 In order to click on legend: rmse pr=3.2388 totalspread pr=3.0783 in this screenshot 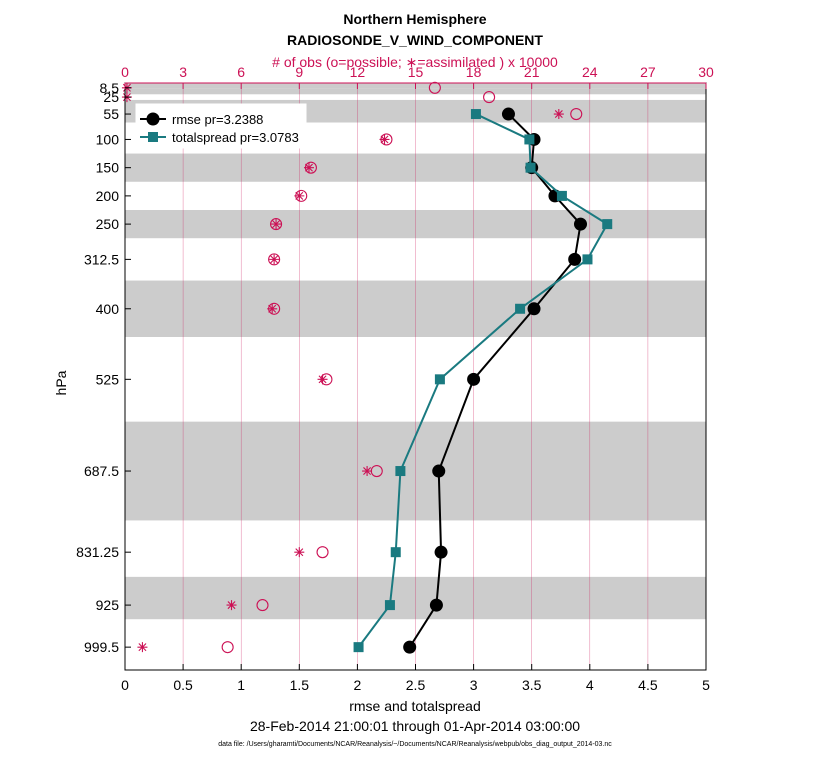, I will do `click(221, 126)`.